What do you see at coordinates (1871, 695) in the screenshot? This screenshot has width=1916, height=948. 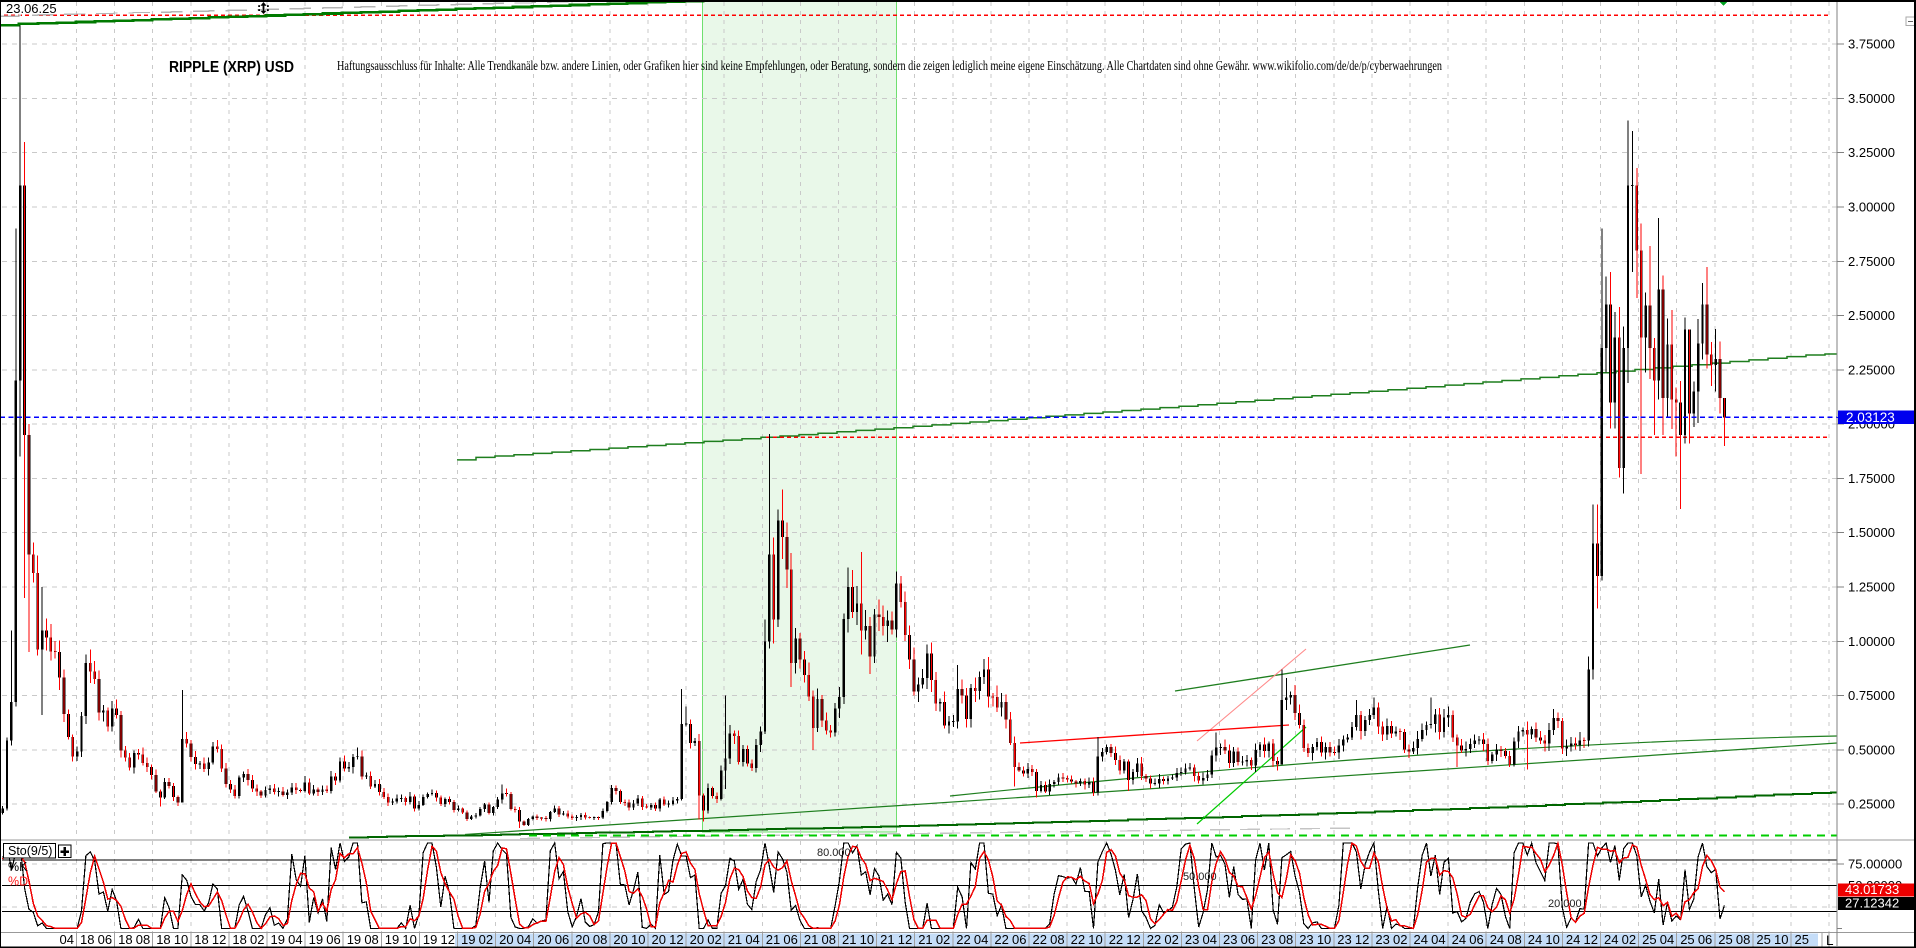 I see `svg-text: 0.75000` at bounding box center [1871, 695].